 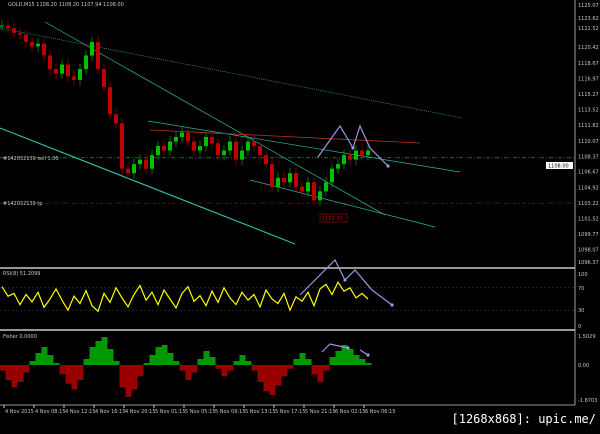 I want to click on rsi-line, so click(x=185, y=296).